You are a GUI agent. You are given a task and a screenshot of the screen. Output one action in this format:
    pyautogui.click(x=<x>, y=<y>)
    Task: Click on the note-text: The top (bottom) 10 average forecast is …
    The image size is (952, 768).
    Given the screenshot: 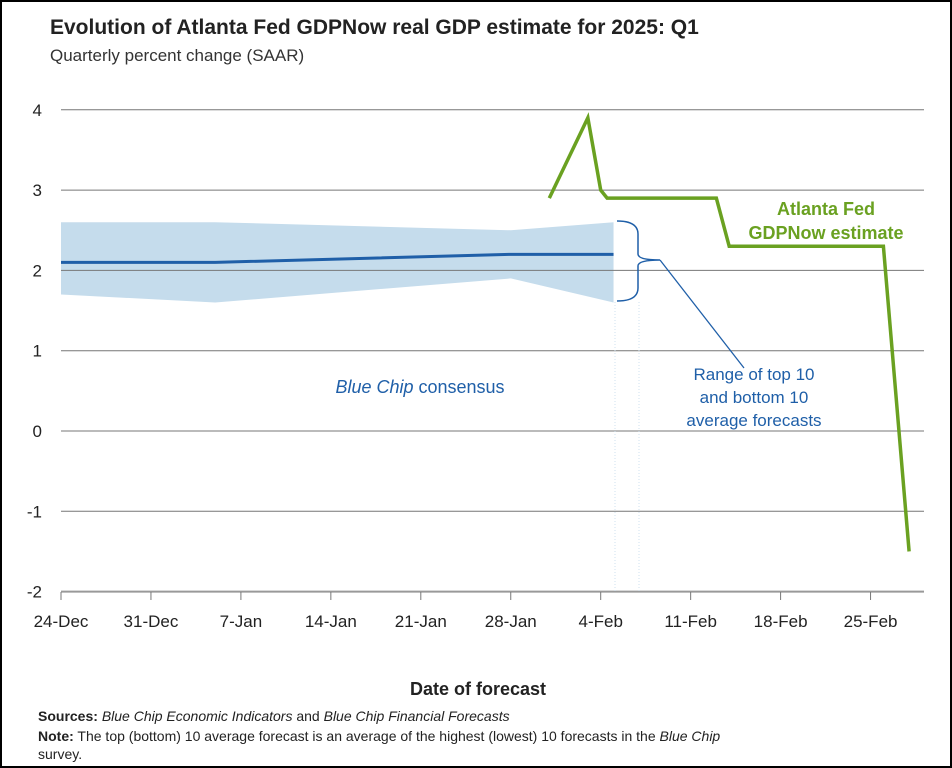 What is the action you would take?
    pyautogui.click(x=366, y=736)
    